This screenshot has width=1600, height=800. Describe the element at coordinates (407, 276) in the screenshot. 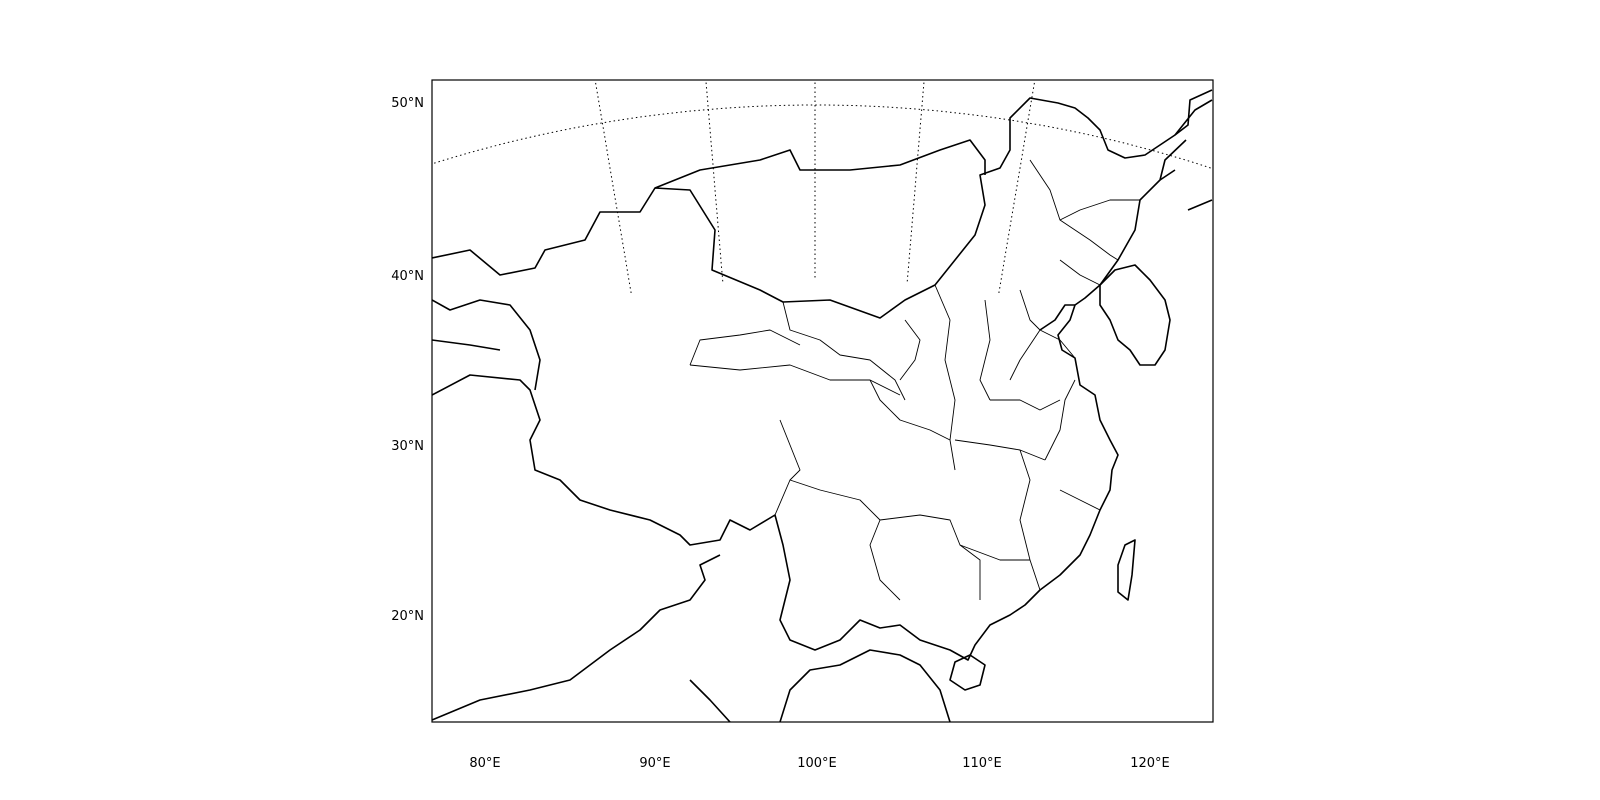

I see `lat-label-40: 40°N` at that location.